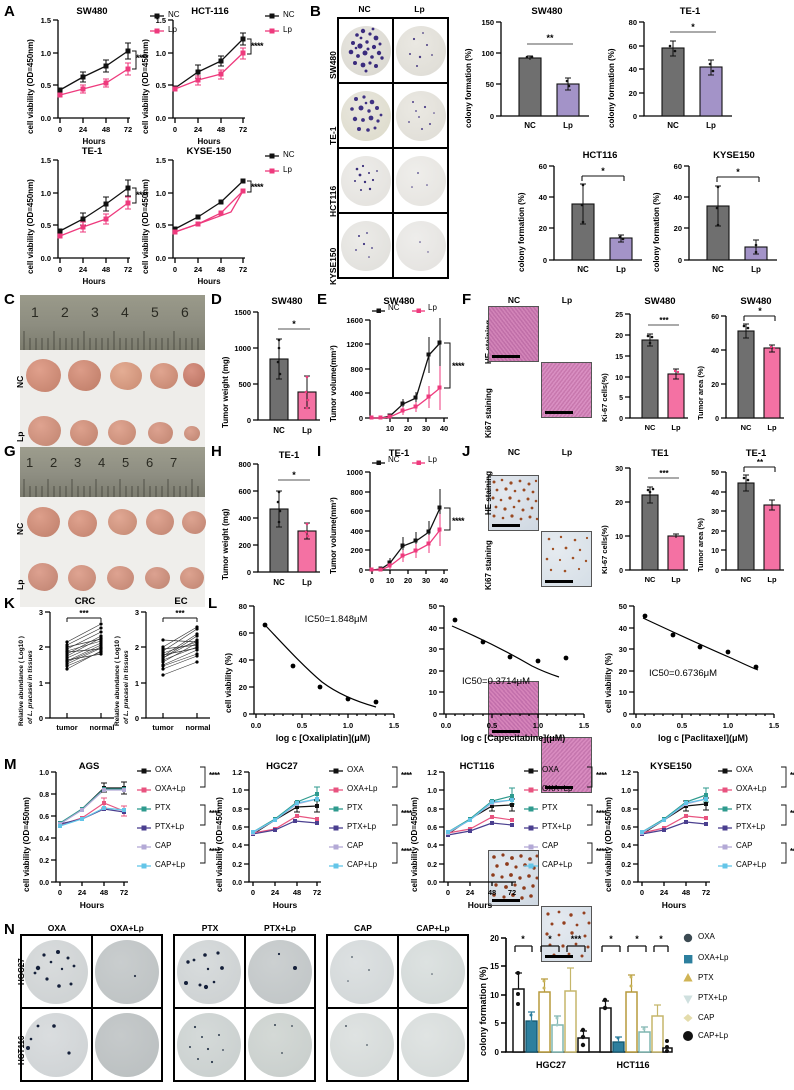 The image size is (794, 1090). I want to click on panel-letter-f: F, so click(467, 299).